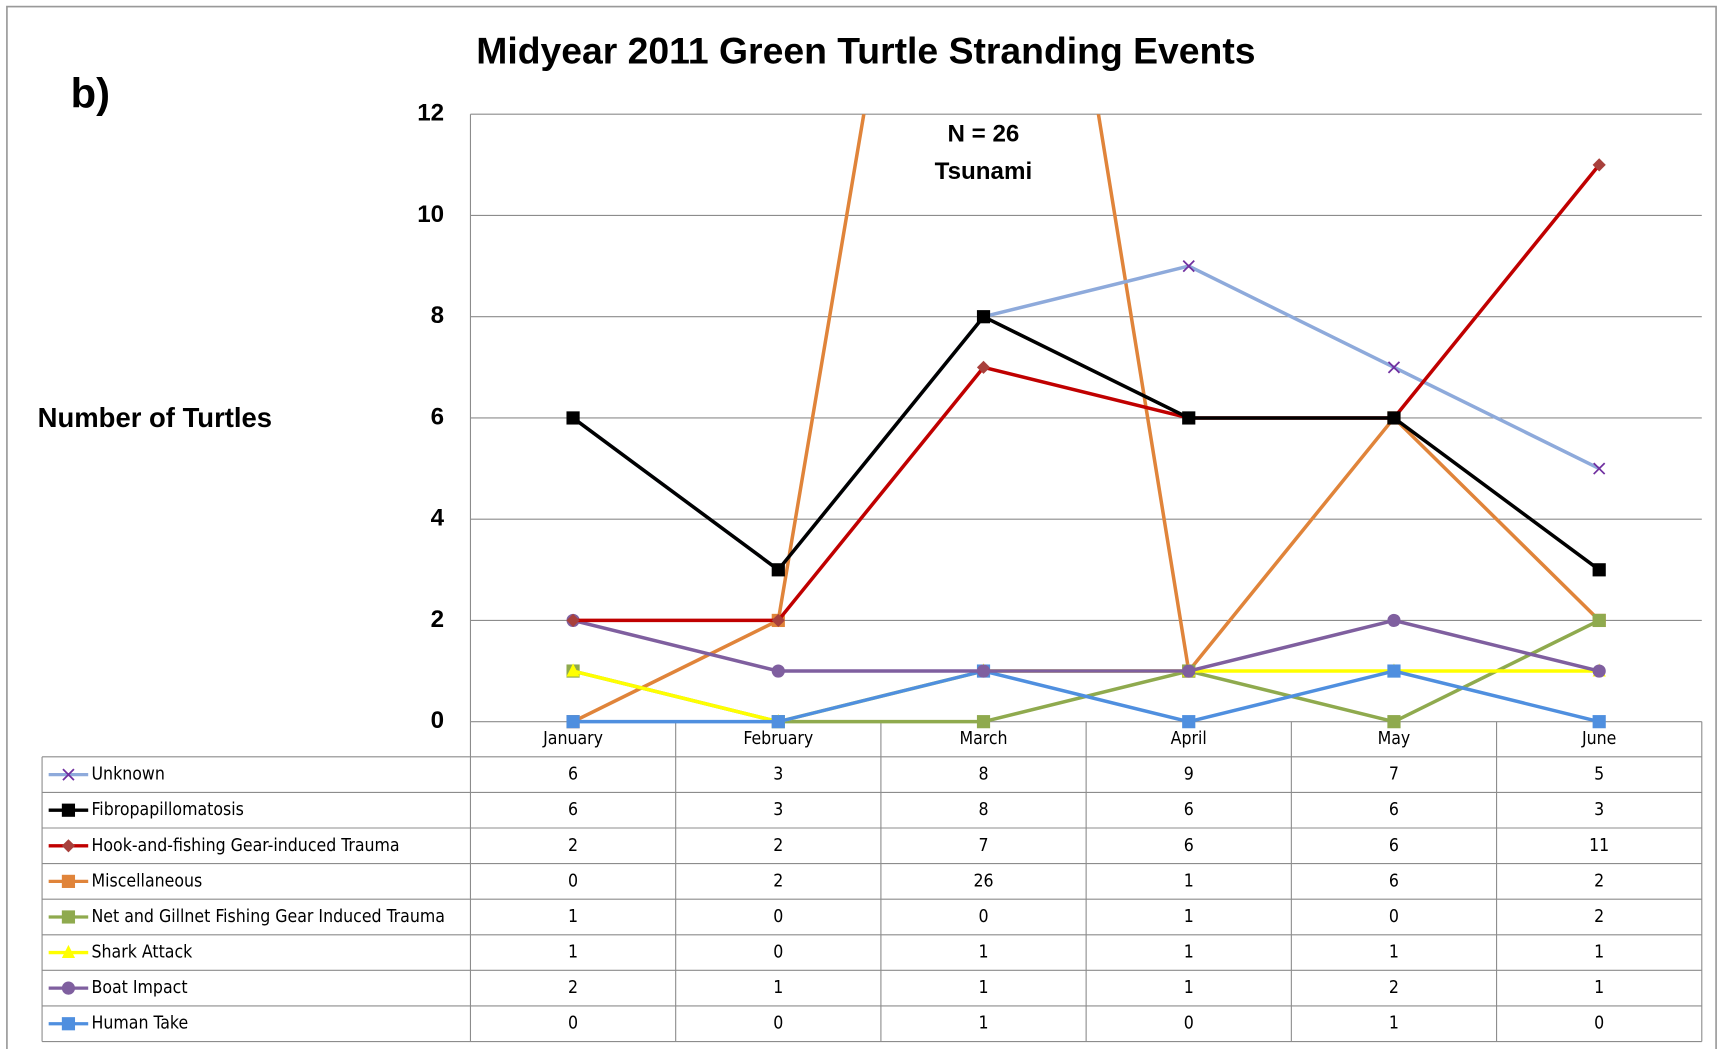 The width and height of the screenshot is (1723, 1049). Describe the element at coordinates (437, 416) in the screenshot. I see `y-tick-label: 6` at that location.